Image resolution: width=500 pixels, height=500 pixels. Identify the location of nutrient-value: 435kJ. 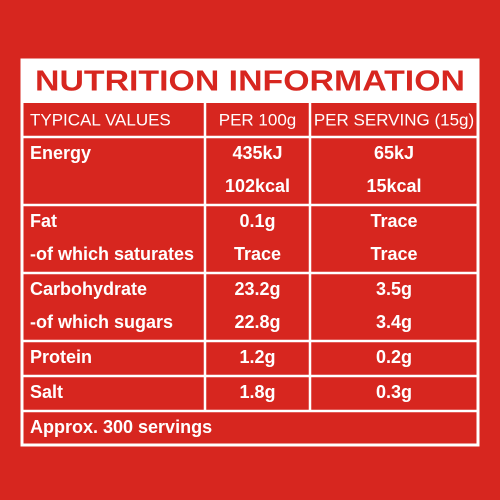
(257, 153).